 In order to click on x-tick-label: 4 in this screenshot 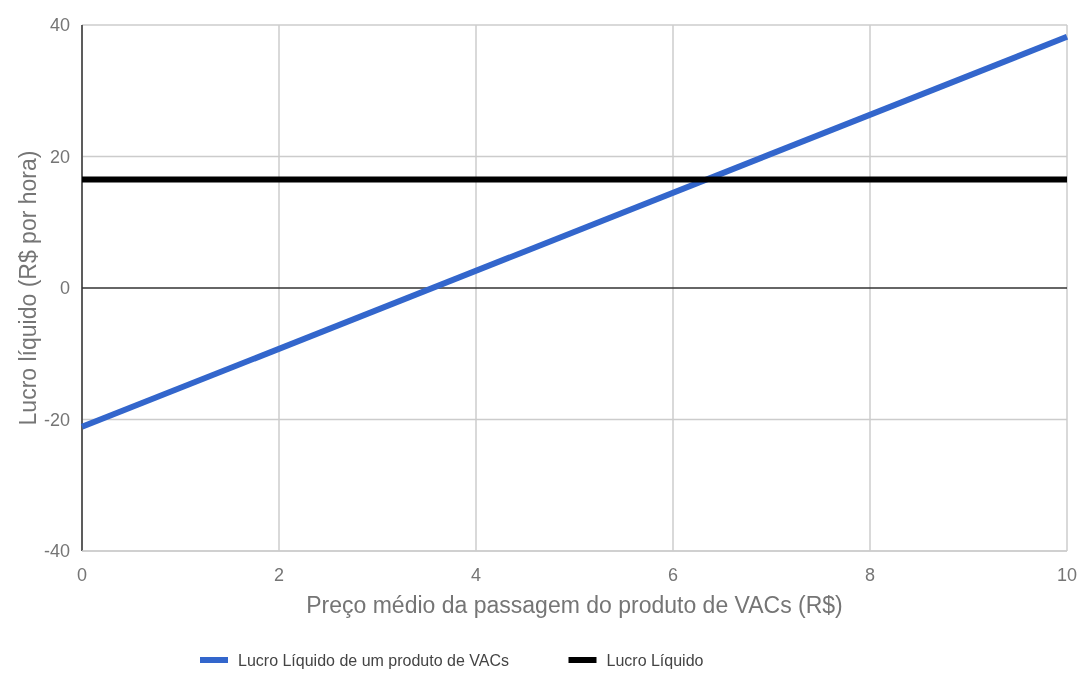, I will do `click(476, 575)`.